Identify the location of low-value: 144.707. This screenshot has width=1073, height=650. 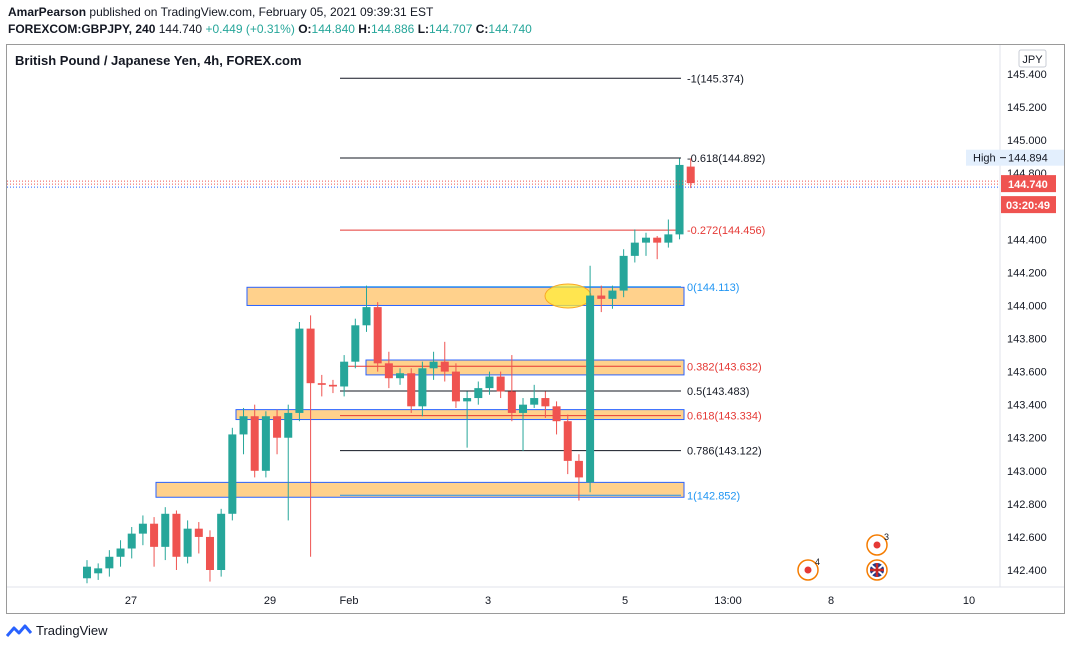
(451, 29).